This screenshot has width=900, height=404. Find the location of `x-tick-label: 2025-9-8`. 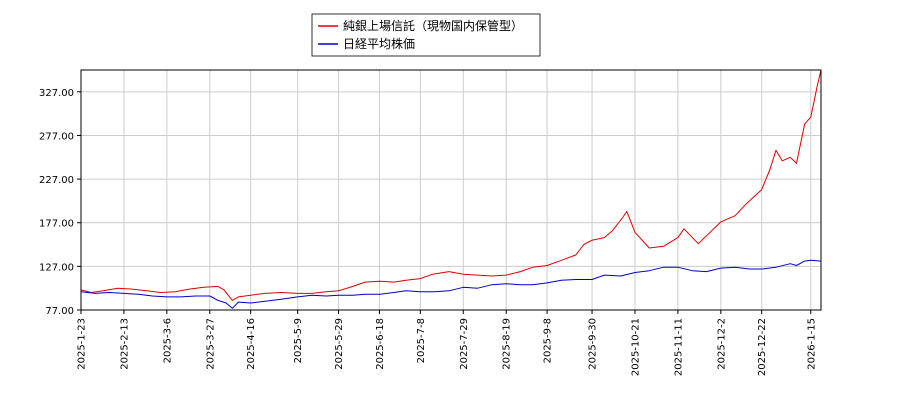

x-tick-label: 2025-9-8 is located at coordinates (548, 340).